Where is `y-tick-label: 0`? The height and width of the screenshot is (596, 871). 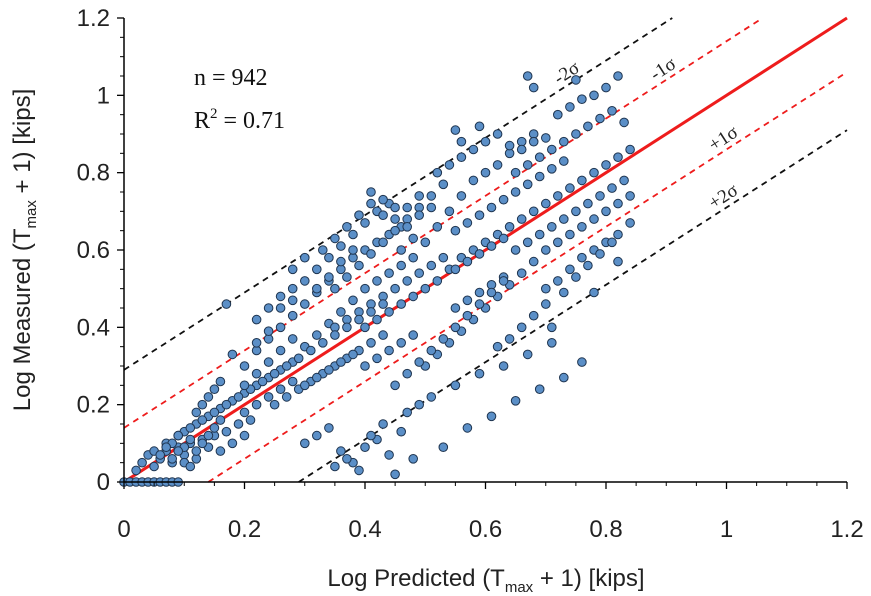
y-tick-label: 0 is located at coordinates (103, 482).